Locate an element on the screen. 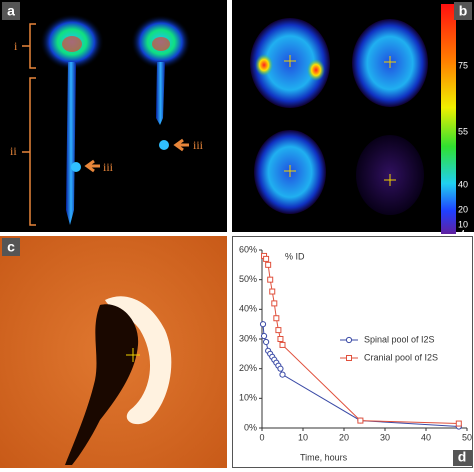 Image resolution: width=474 pixels, height=472 pixels. arrow is located at coordinates (136, 155).